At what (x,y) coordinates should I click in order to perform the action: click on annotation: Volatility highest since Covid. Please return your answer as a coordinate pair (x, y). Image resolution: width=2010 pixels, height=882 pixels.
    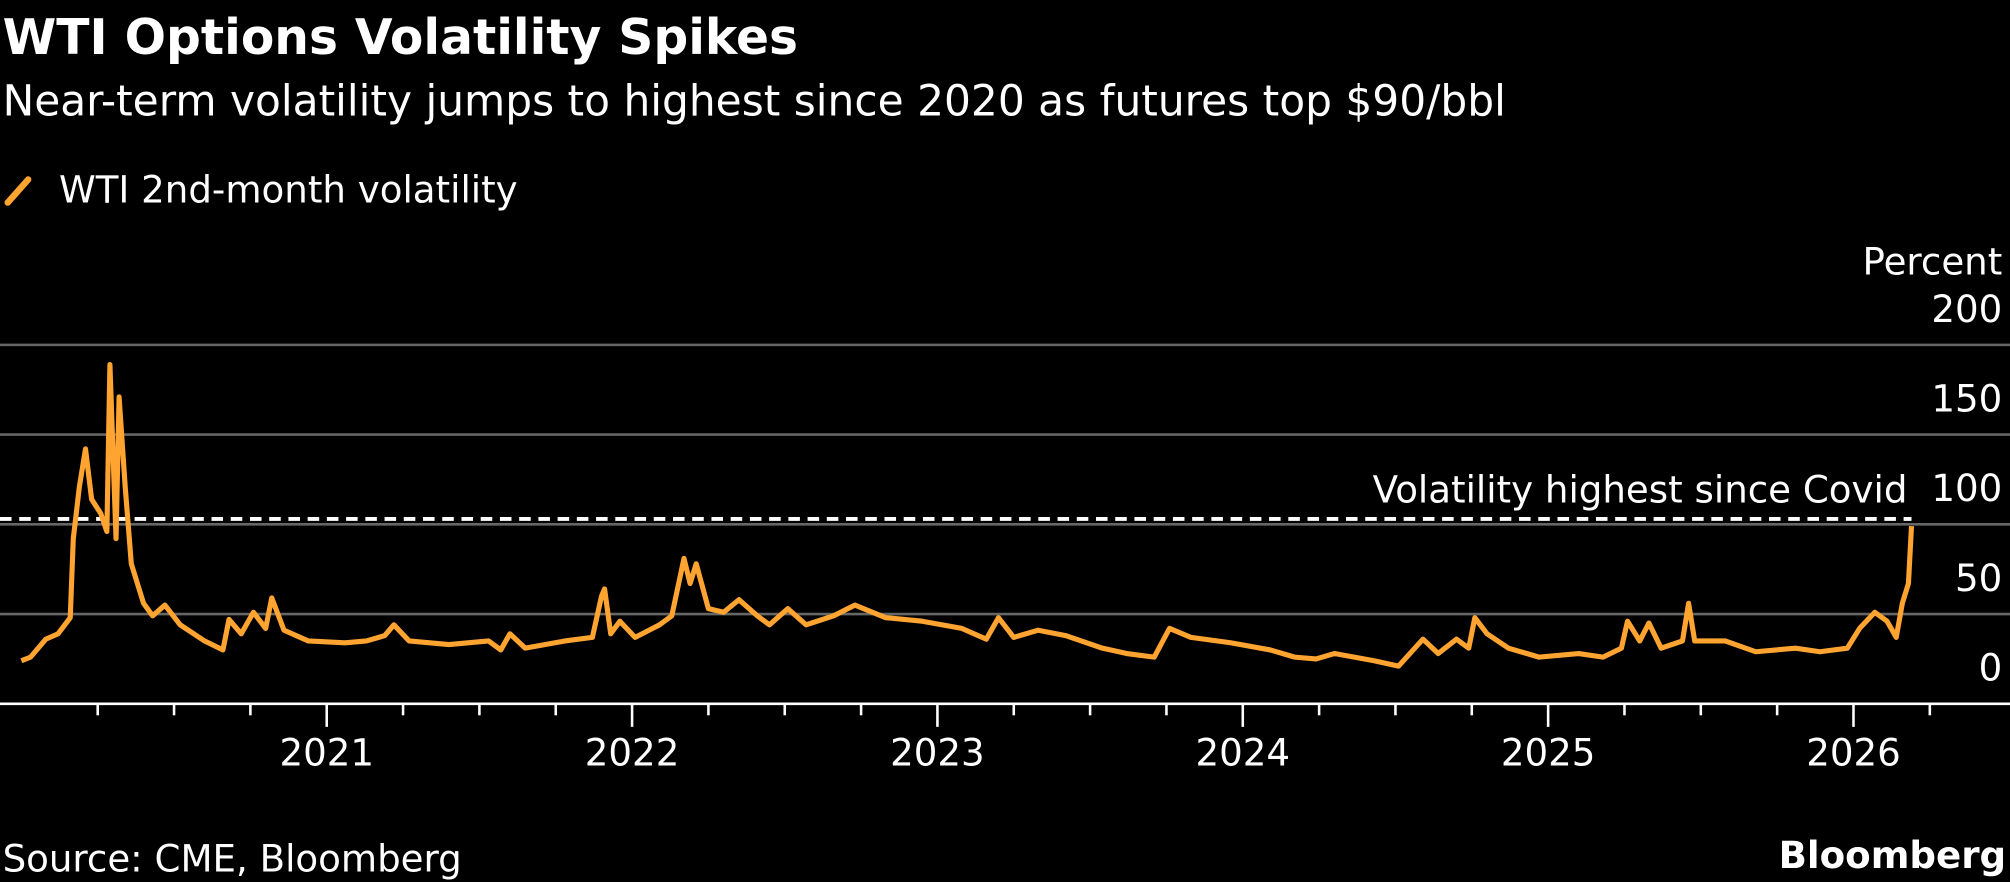
    Looking at the image, I should click on (1640, 489).